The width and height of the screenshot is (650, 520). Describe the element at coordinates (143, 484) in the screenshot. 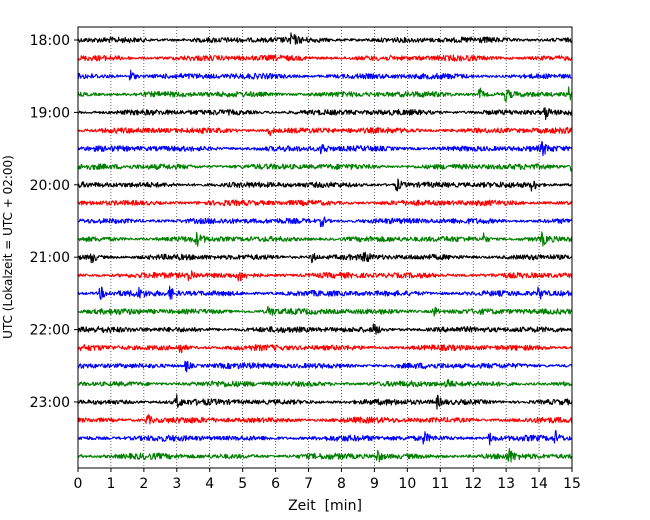

I see `x-tick-label: 2` at that location.